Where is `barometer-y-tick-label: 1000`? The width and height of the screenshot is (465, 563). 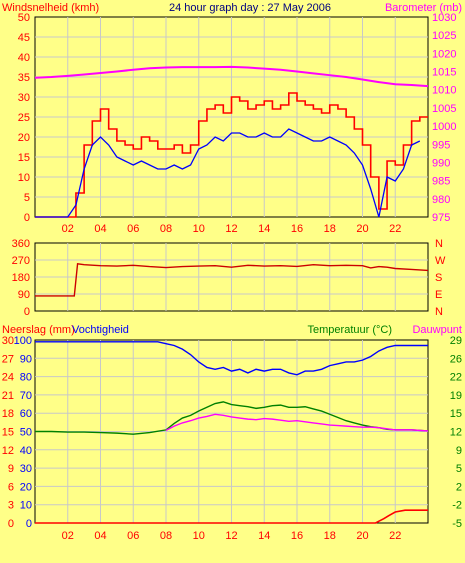 barometer-y-tick-label: 1000 is located at coordinates (444, 127).